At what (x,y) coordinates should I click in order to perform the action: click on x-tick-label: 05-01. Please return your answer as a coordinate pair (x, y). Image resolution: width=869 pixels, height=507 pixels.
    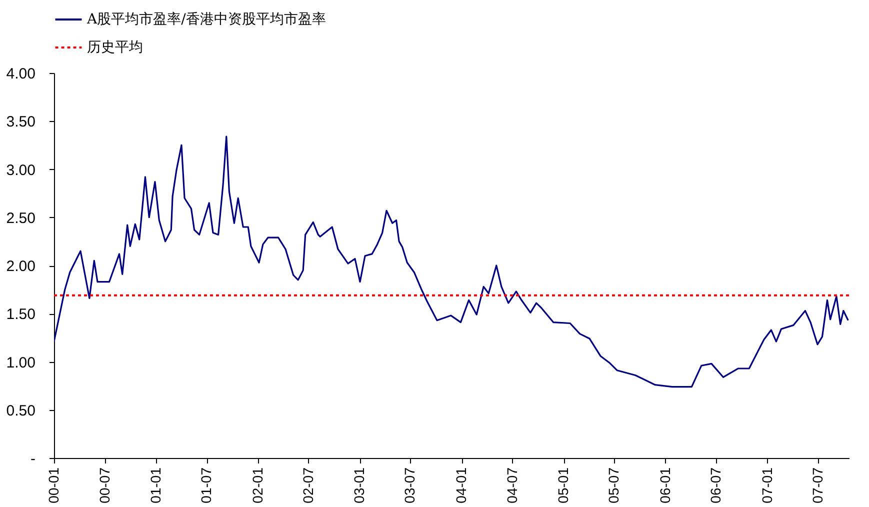
    Looking at the image, I should click on (563, 485).